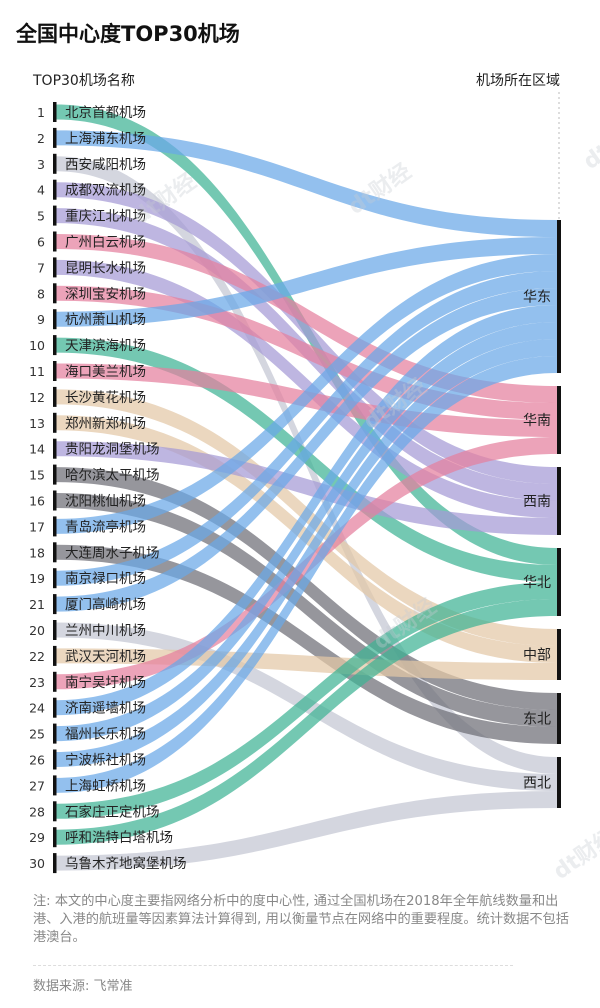 Image resolution: width=600 pixels, height=1008 pixels. What do you see at coordinates (37, 760) in the screenshot?
I see `airport-rank: 26` at bounding box center [37, 760].